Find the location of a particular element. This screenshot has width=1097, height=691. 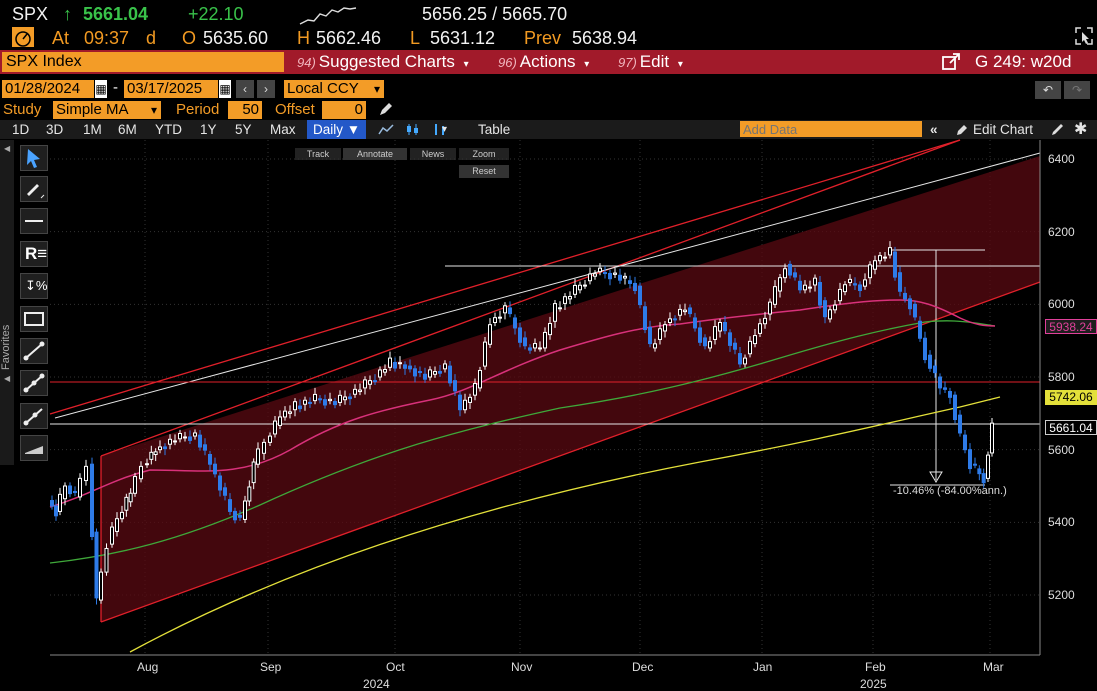

offset-label: Offset is located at coordinates (295, 109).